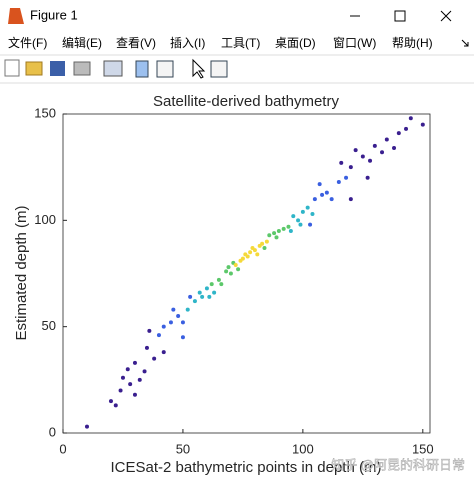 Image resolution: width=474 pixels, height=479 pixels. I want to click on tool-print, so click(82, 68).